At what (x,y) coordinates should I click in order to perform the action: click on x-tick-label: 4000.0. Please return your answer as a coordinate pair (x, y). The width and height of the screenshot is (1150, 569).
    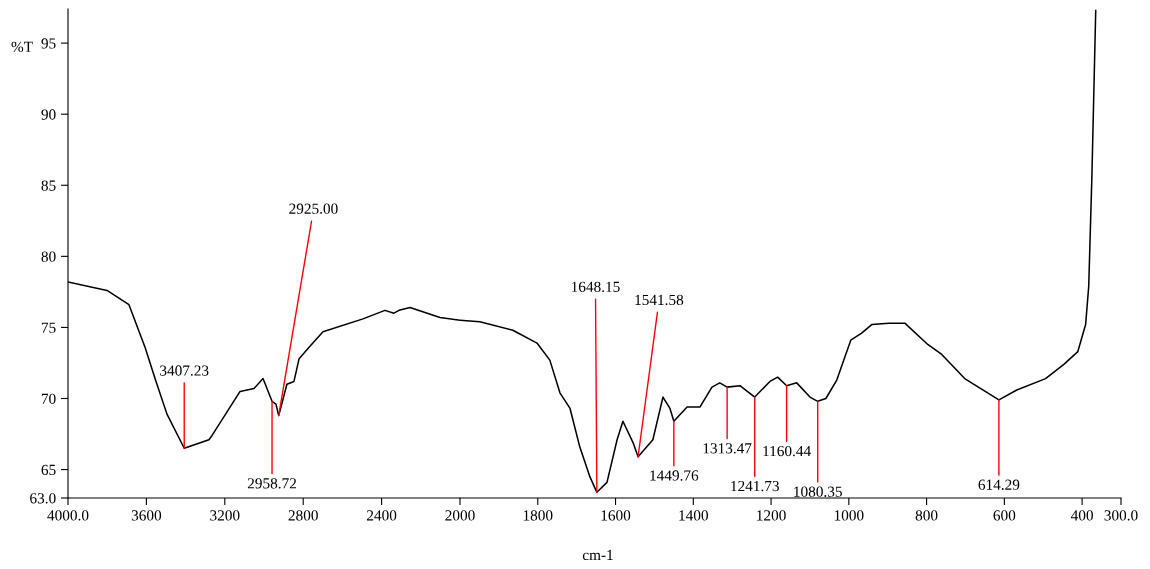
    Looking at the image, I should click on (68, 515).